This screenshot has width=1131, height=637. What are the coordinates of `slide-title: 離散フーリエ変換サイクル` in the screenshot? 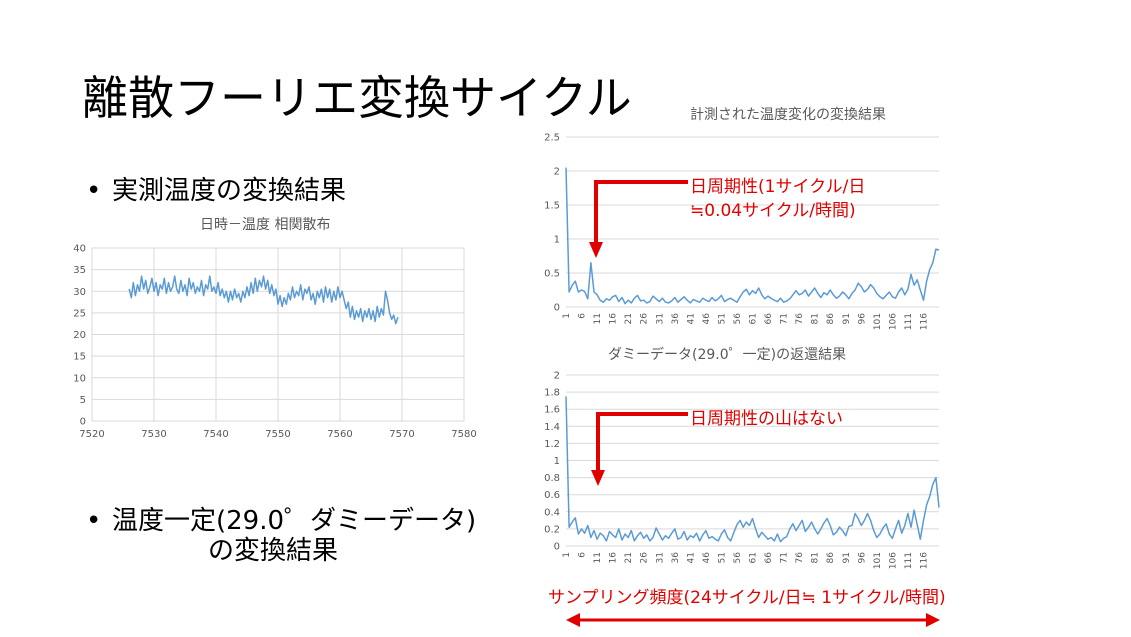 It's located at (357, 98).